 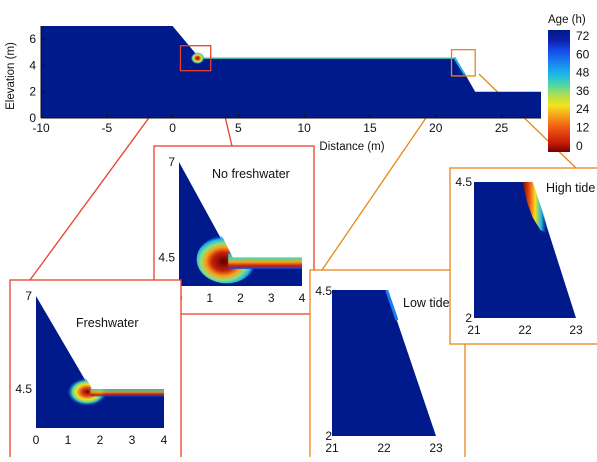 I want to click on high-tide-x-tick-label: 22, so click(x=525, y=330).